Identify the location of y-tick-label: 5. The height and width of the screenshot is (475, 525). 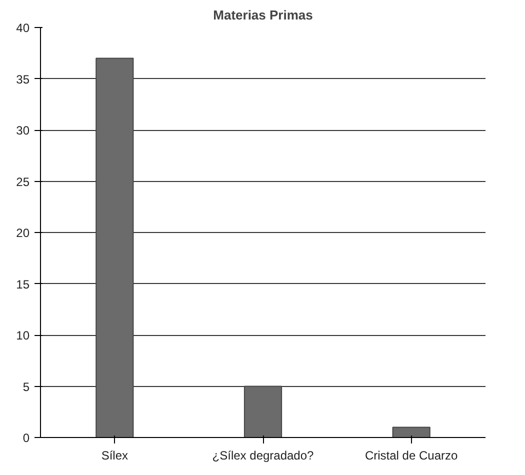
(26, 387).